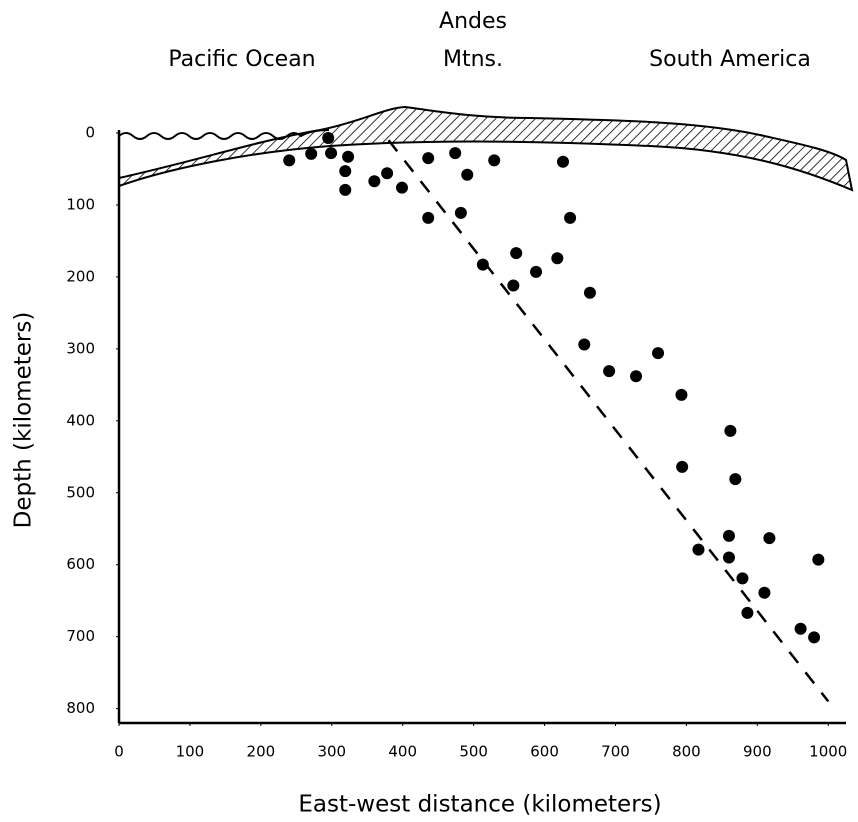 The height and width of the screenshot is (822, 858). What do you see at coordinates (473, 21) in the screenshot?
I see `annotation: Andes` at bounding box center [473, 21].